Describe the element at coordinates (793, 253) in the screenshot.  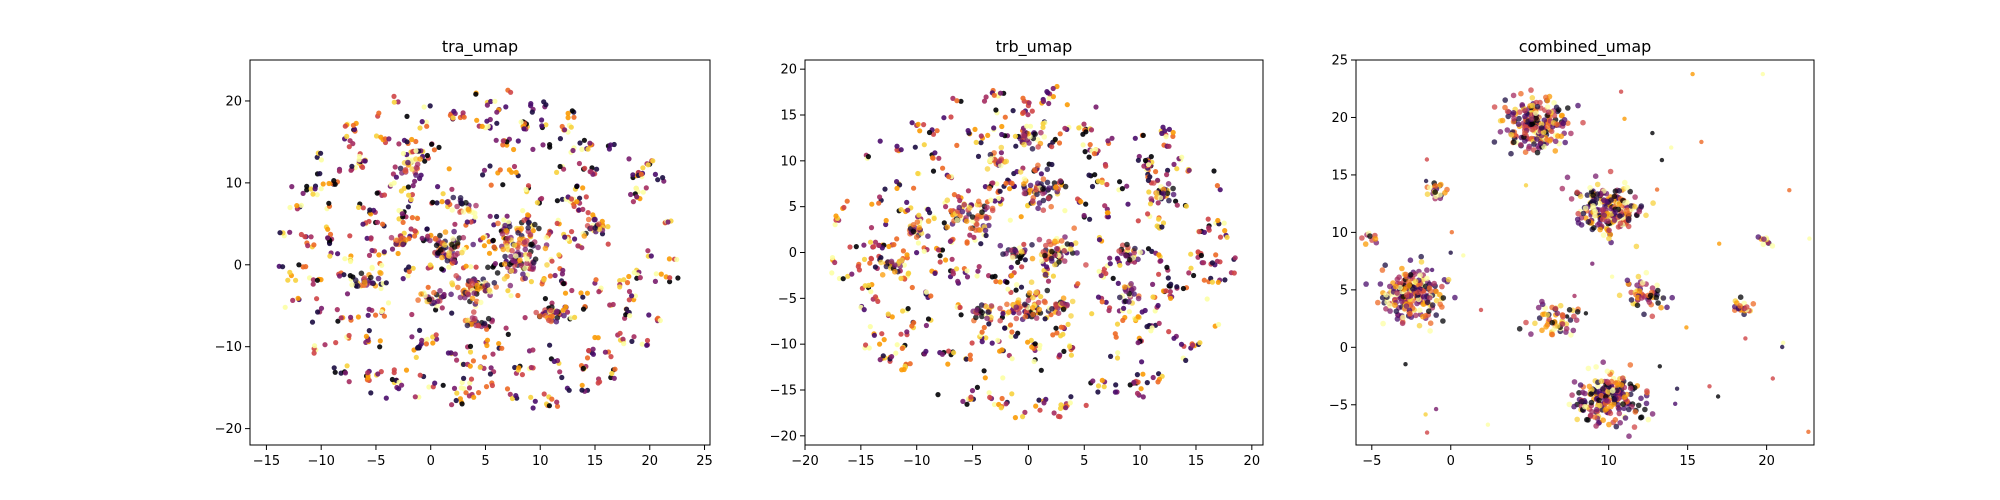
I see `trb-umap-y-tick-label: 0` at that location.